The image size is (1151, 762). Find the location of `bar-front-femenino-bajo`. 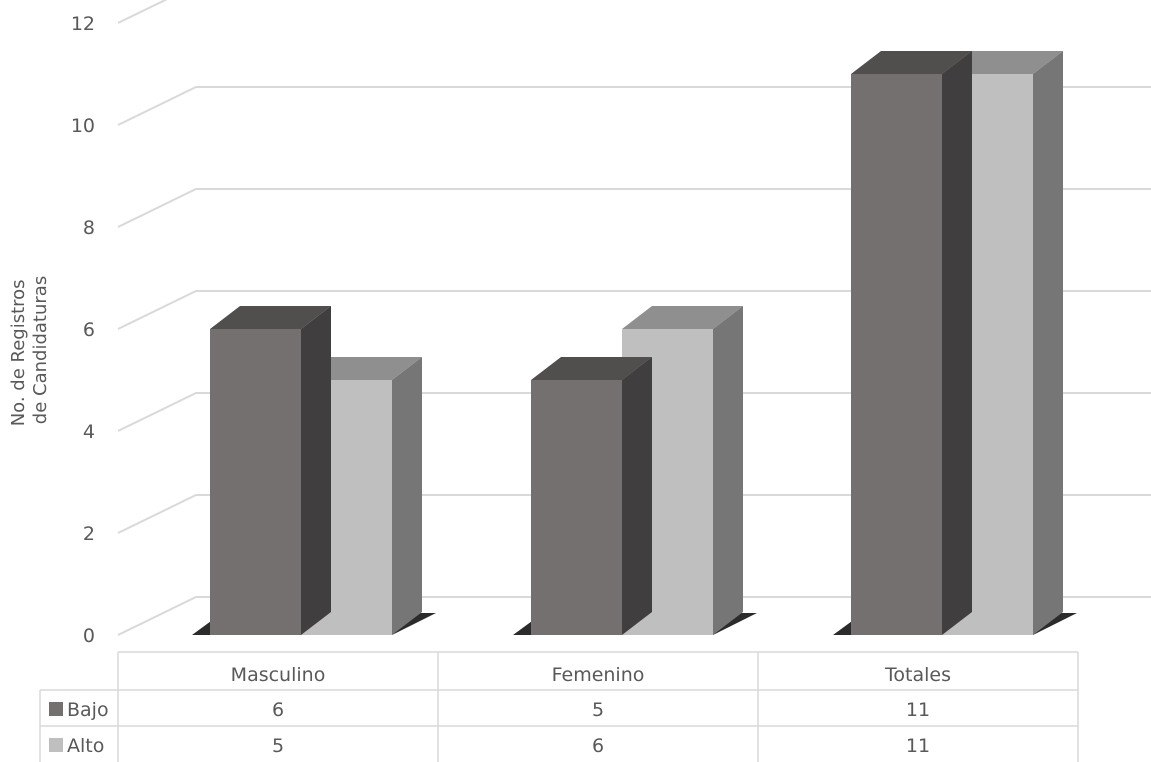

bar-front-femenino-bajo is located at coordinates (576, 507).